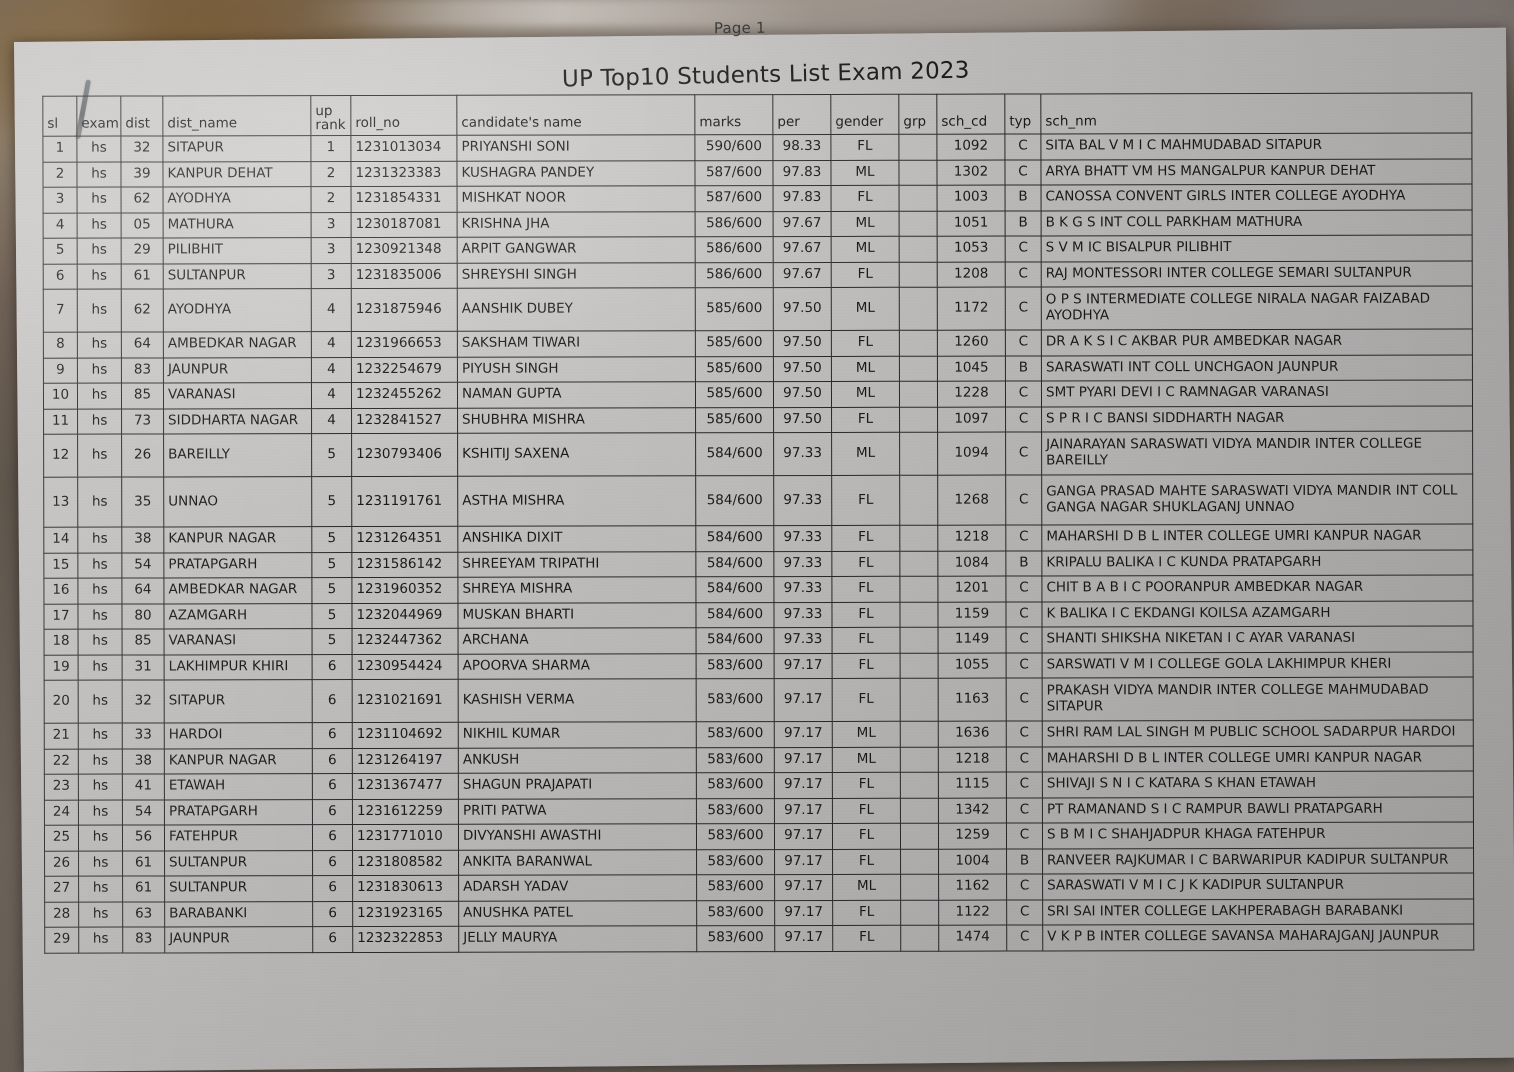 This screenshot has width=1514, height=1072. What do you see at coordinates (61, 667) in the screenshot?
I see `cell-sl: 19` at bounding box center [61, 667].